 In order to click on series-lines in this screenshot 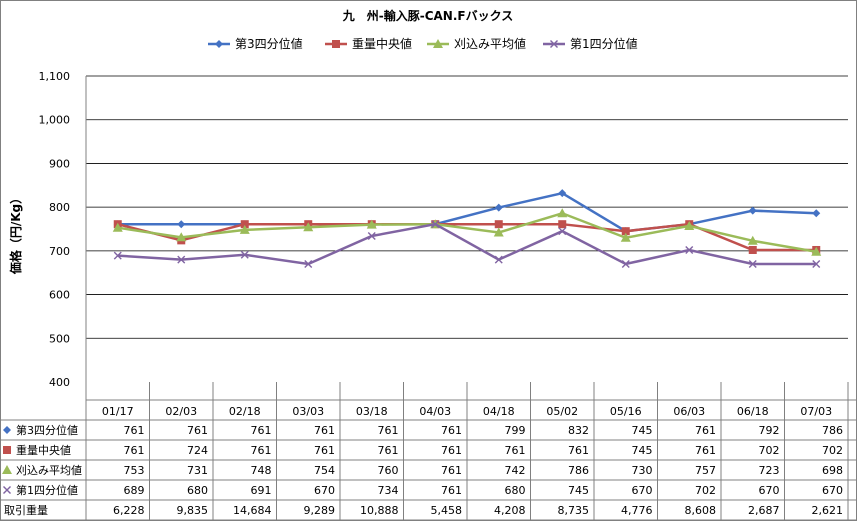, I will do `click(467, 228)`.